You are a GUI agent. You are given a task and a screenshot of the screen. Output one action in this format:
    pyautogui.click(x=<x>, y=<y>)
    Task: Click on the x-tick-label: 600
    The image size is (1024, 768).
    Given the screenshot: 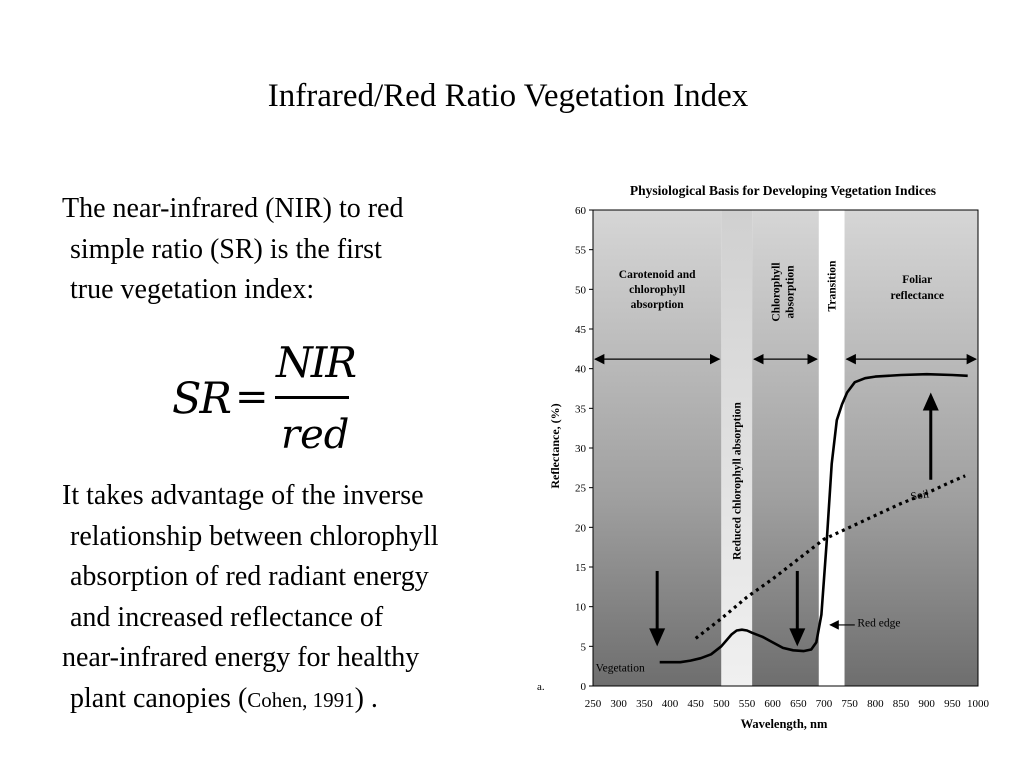 What is the action you would take?
    pyautogui.click(x=772, y=704)
    